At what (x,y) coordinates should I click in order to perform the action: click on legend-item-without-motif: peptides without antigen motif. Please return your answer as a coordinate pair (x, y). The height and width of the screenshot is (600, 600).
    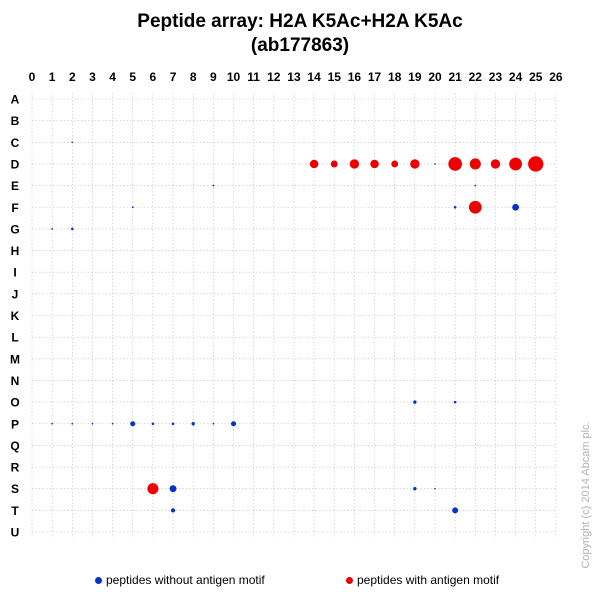
    Looking at the image, I should click on (180, 580).